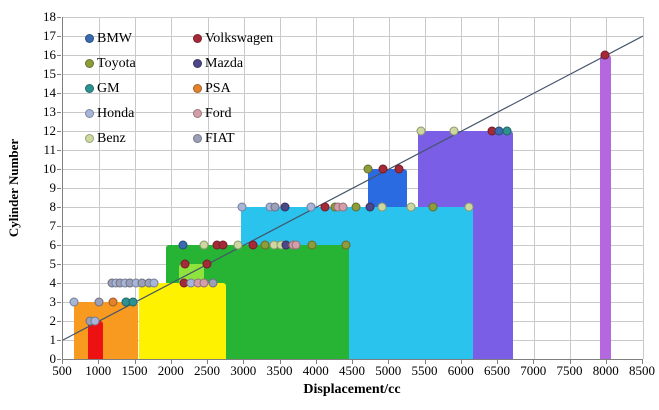 This screenshot has width=659, height=410. I want to click on x-tick-label: 1500, so click(134, 370).